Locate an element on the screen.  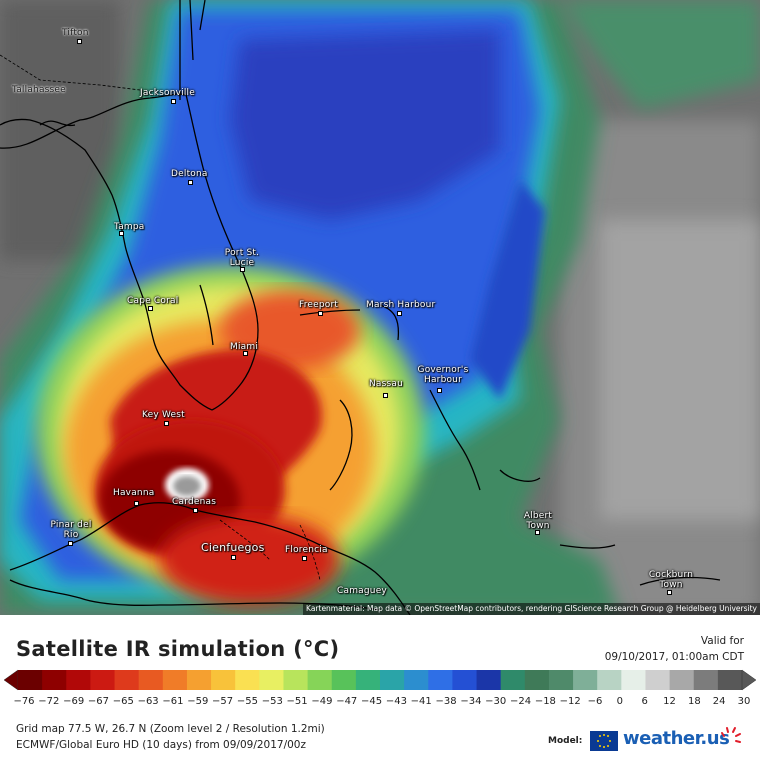
scale-tick-label: −61 is located at coordinates (173, 701).